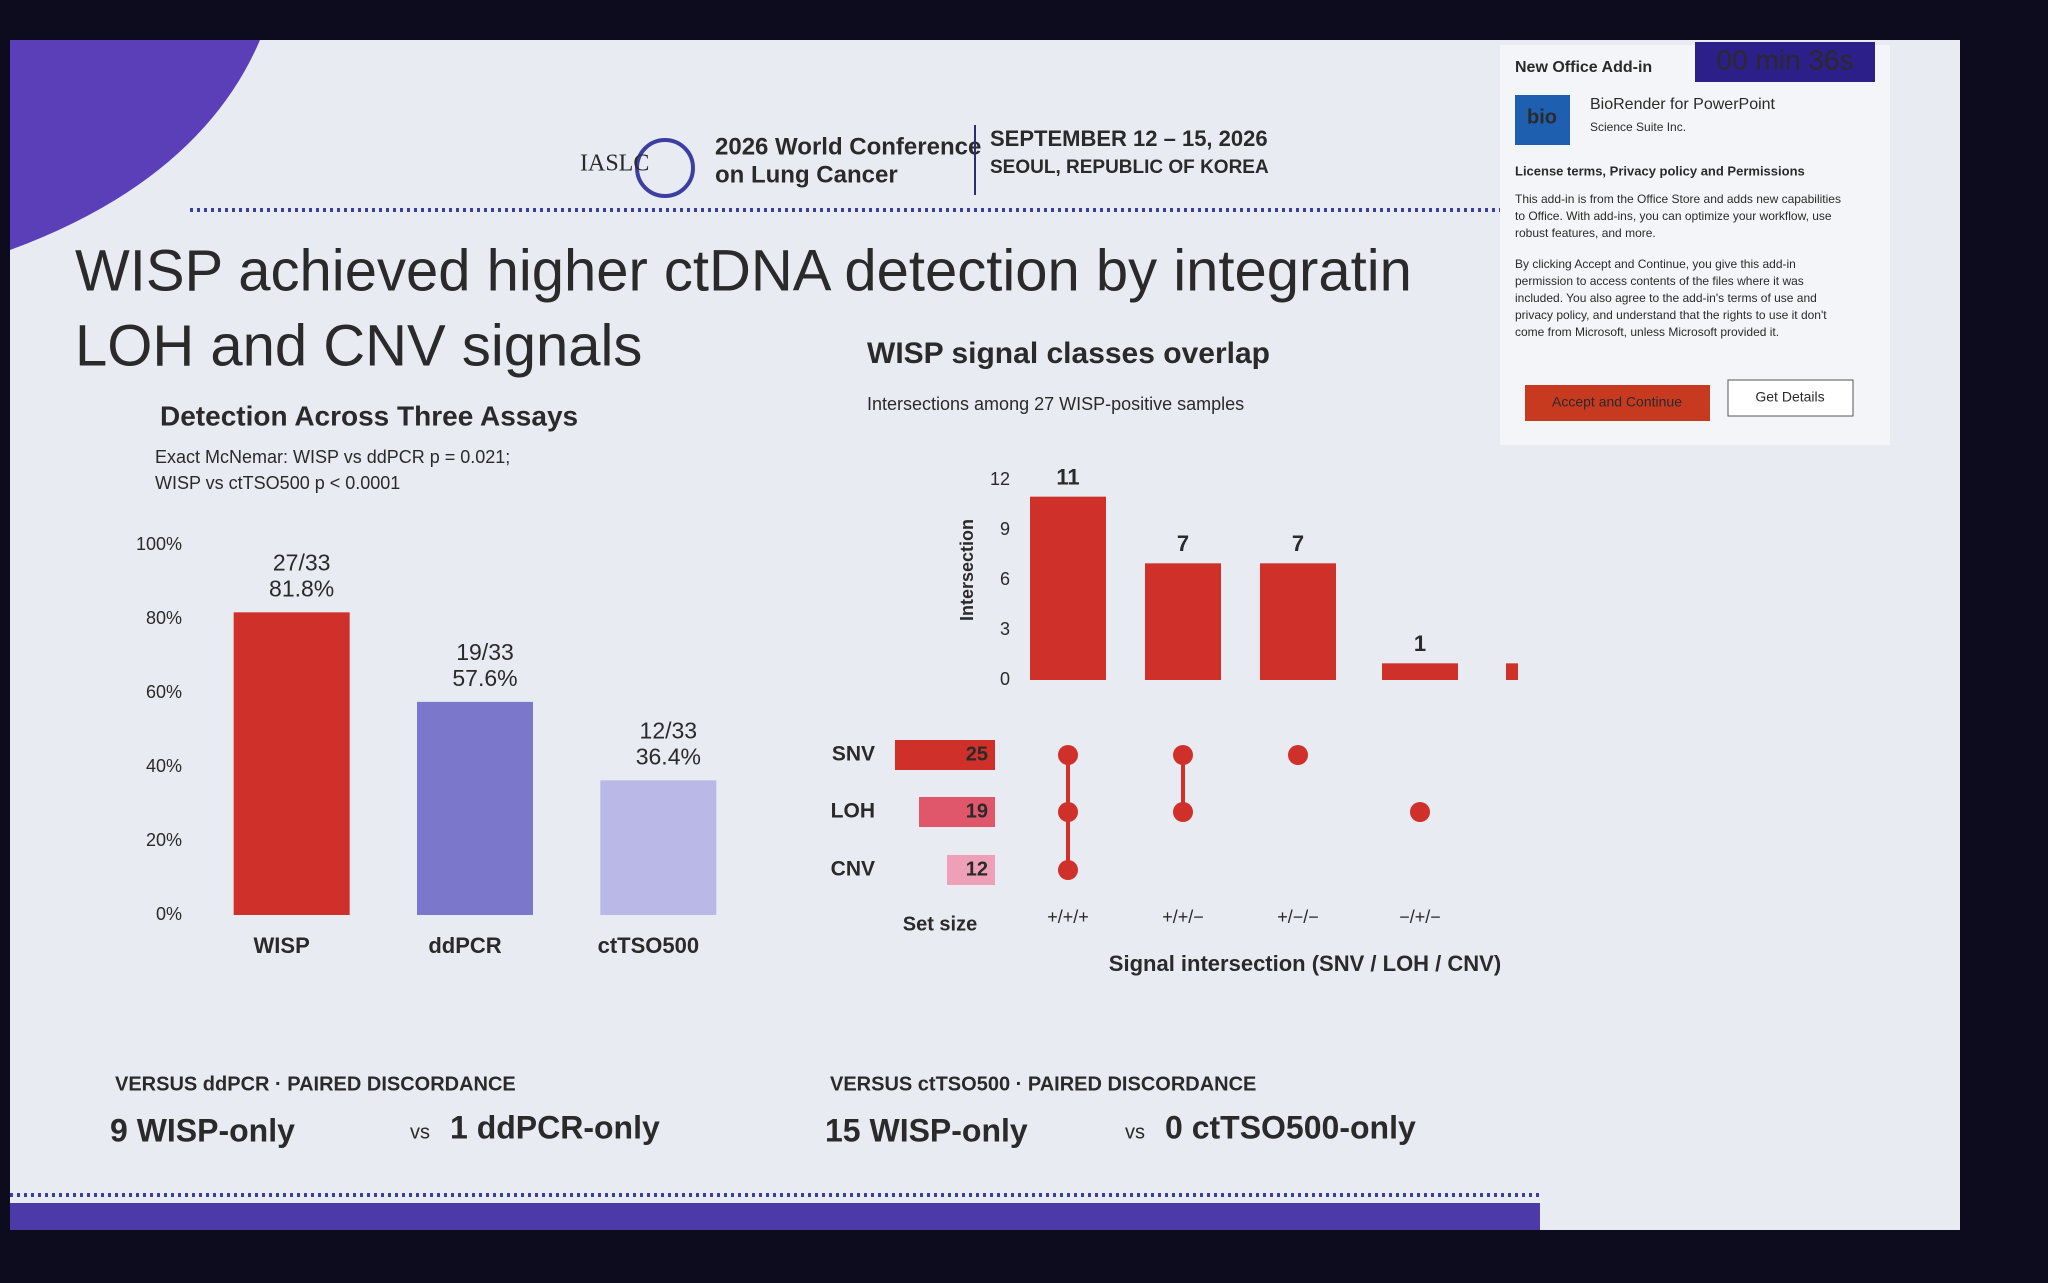  I want to click on y-tick-label: 9, so click(1005, 529).